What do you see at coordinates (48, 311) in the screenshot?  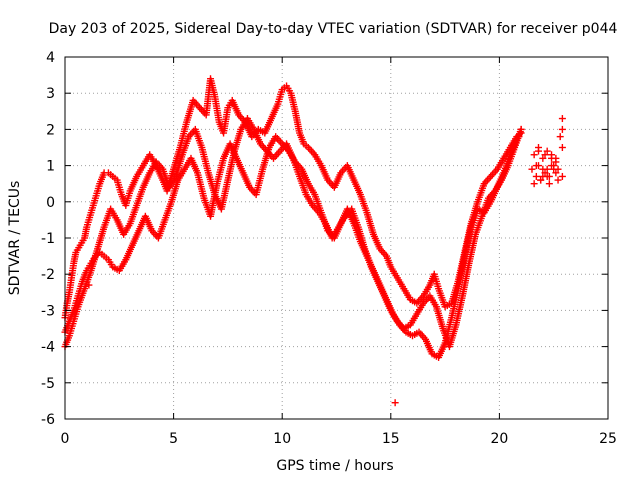 I see `y-tick-label: -3` at bounding box center [48, 311].